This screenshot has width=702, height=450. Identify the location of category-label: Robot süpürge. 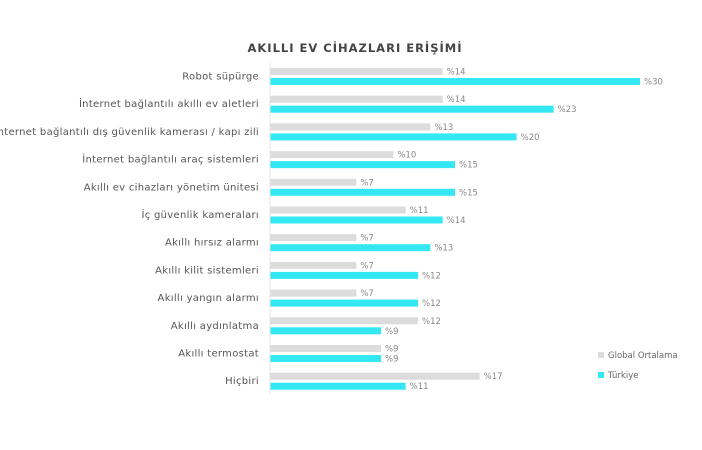
(220, 77).